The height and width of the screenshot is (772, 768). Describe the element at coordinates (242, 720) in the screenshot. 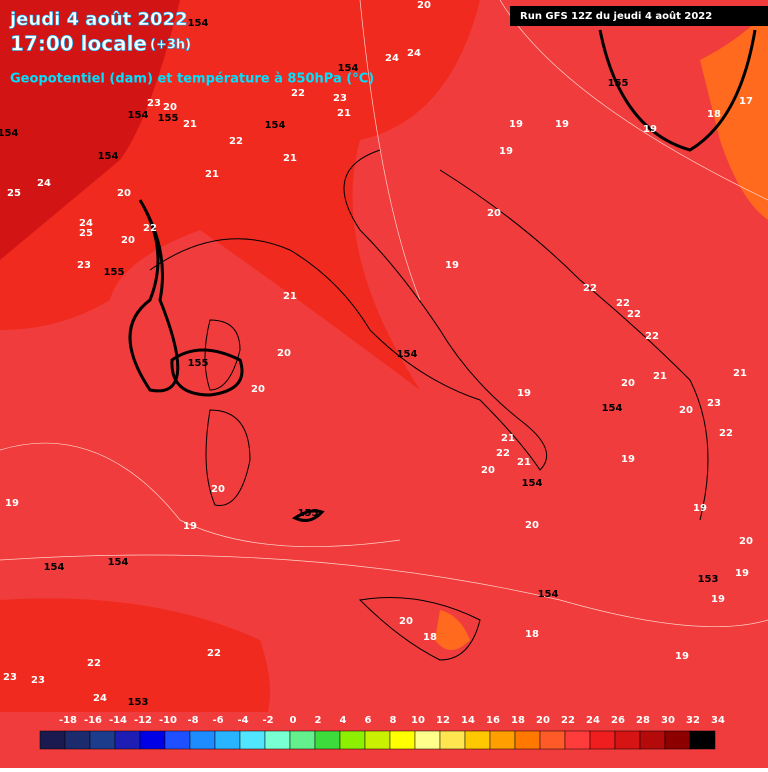

I see `legend-label: -4` at that location.